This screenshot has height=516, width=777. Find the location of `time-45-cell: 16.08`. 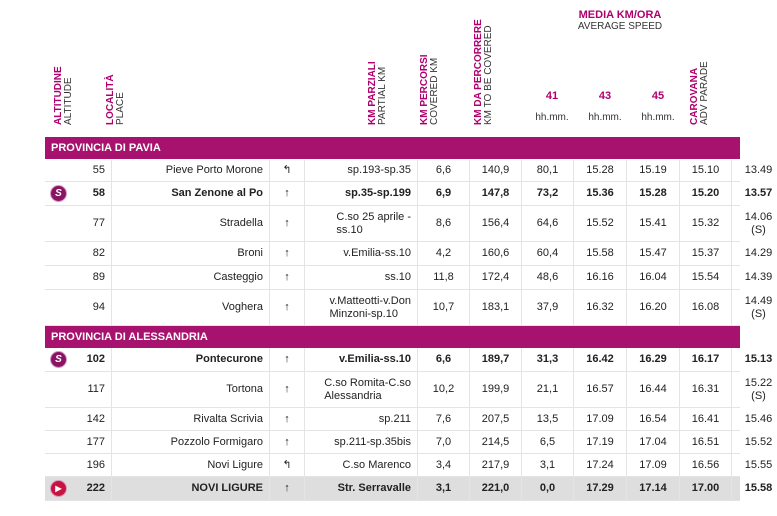

time-45-cell: 16.08 is located at coordinates (706, 307).